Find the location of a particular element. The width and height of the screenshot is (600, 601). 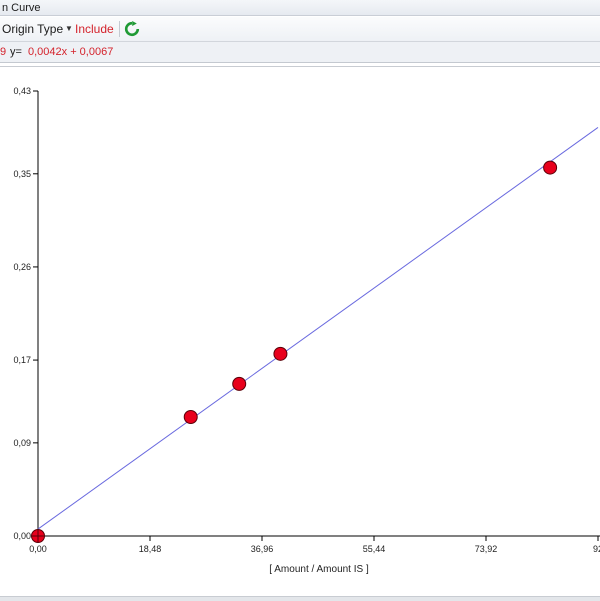

x-tick-label: 55,44 is located at coordinates (374, 549).